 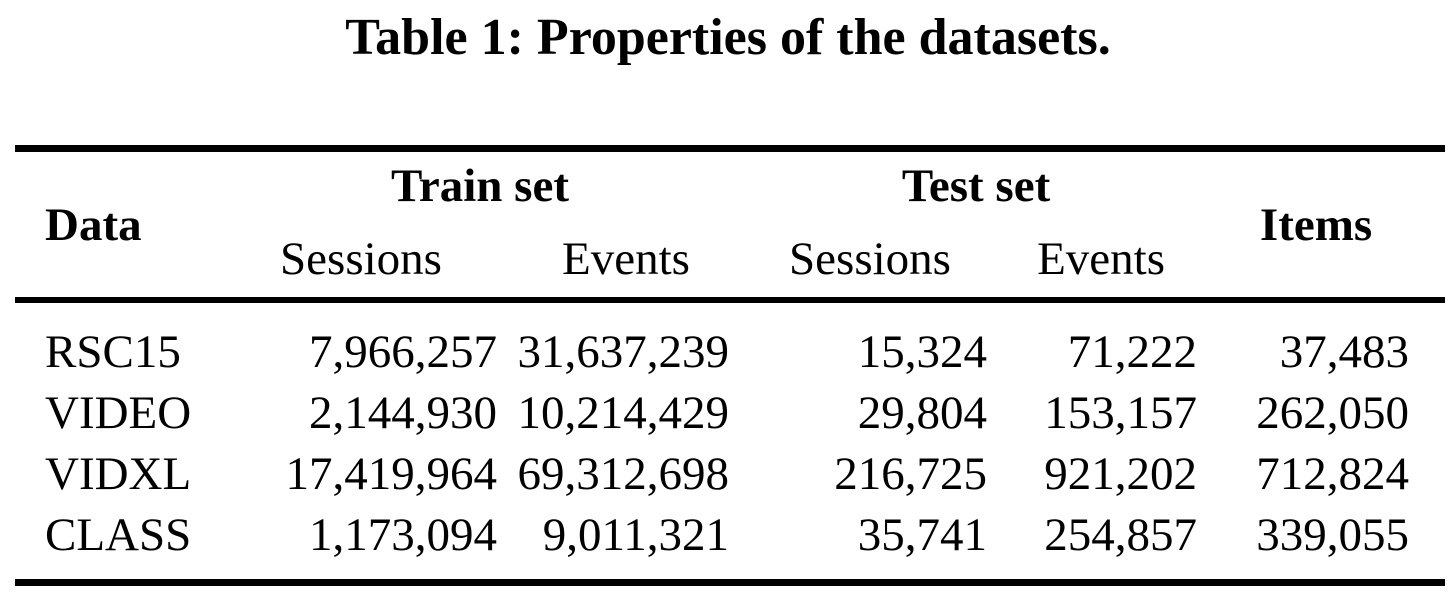 I want to click on train-events-value: 31,637,239, so click(x=623, y=351).